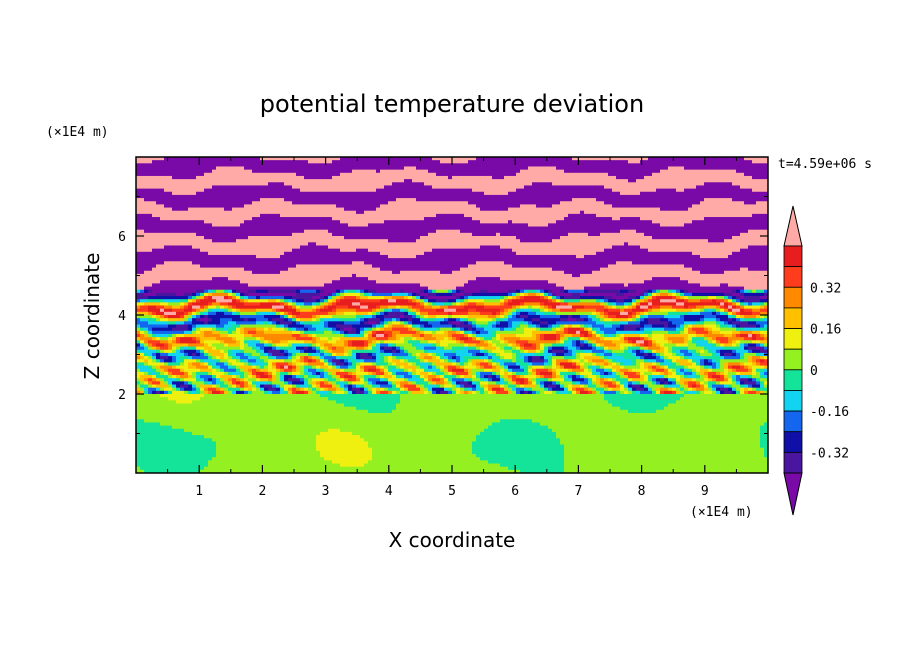 This screenshot has height=654, width=904. I want to click on chart-title: potential temperature deviation, so click(452, 104).